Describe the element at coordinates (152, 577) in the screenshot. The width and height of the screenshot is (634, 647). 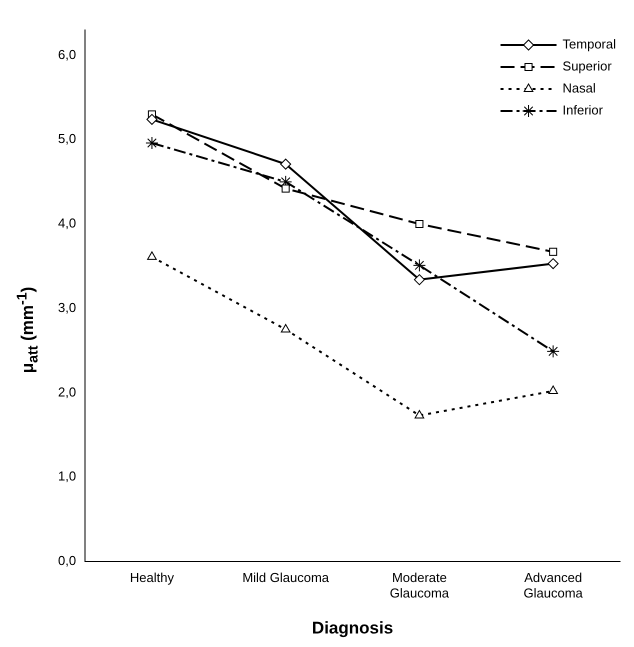
I see `x-tick-label: Healthy` at that location.